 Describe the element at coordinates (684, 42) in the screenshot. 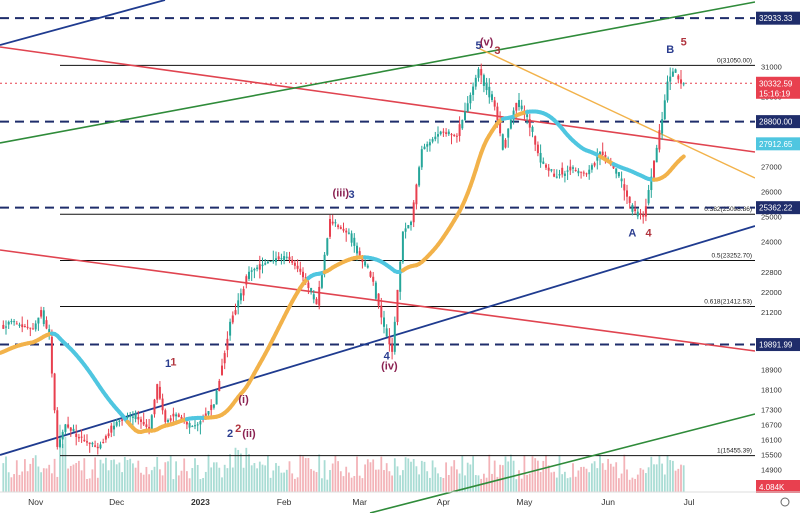

I see `wave-label: 5` at that location.